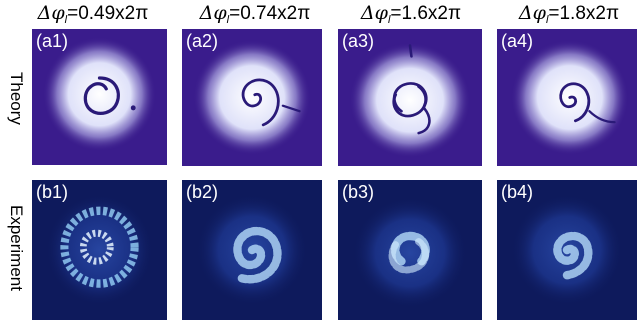 The width and height of the screenshot is (637, 325). Describe the element at coordinates (202, 41) in the screenshot. I see `panel-label-a2: (a2)` at that location.